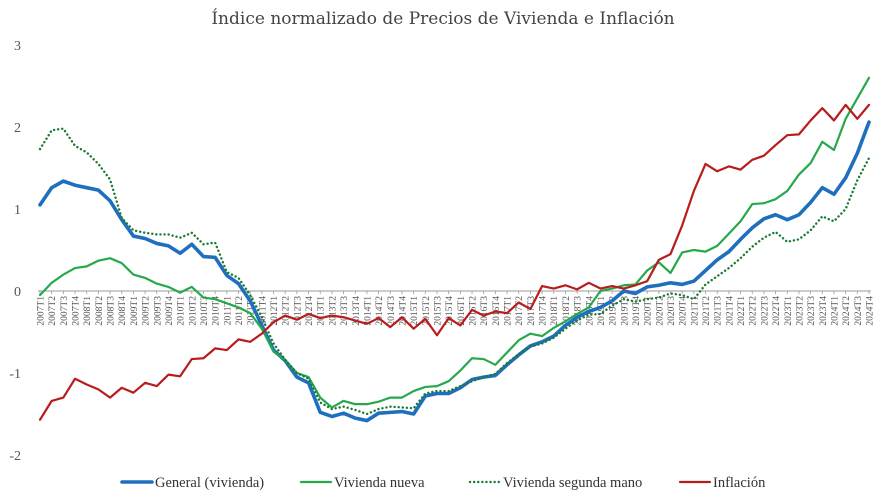  I want to click on x-tick-label: 2013T3, so click(345, 311).